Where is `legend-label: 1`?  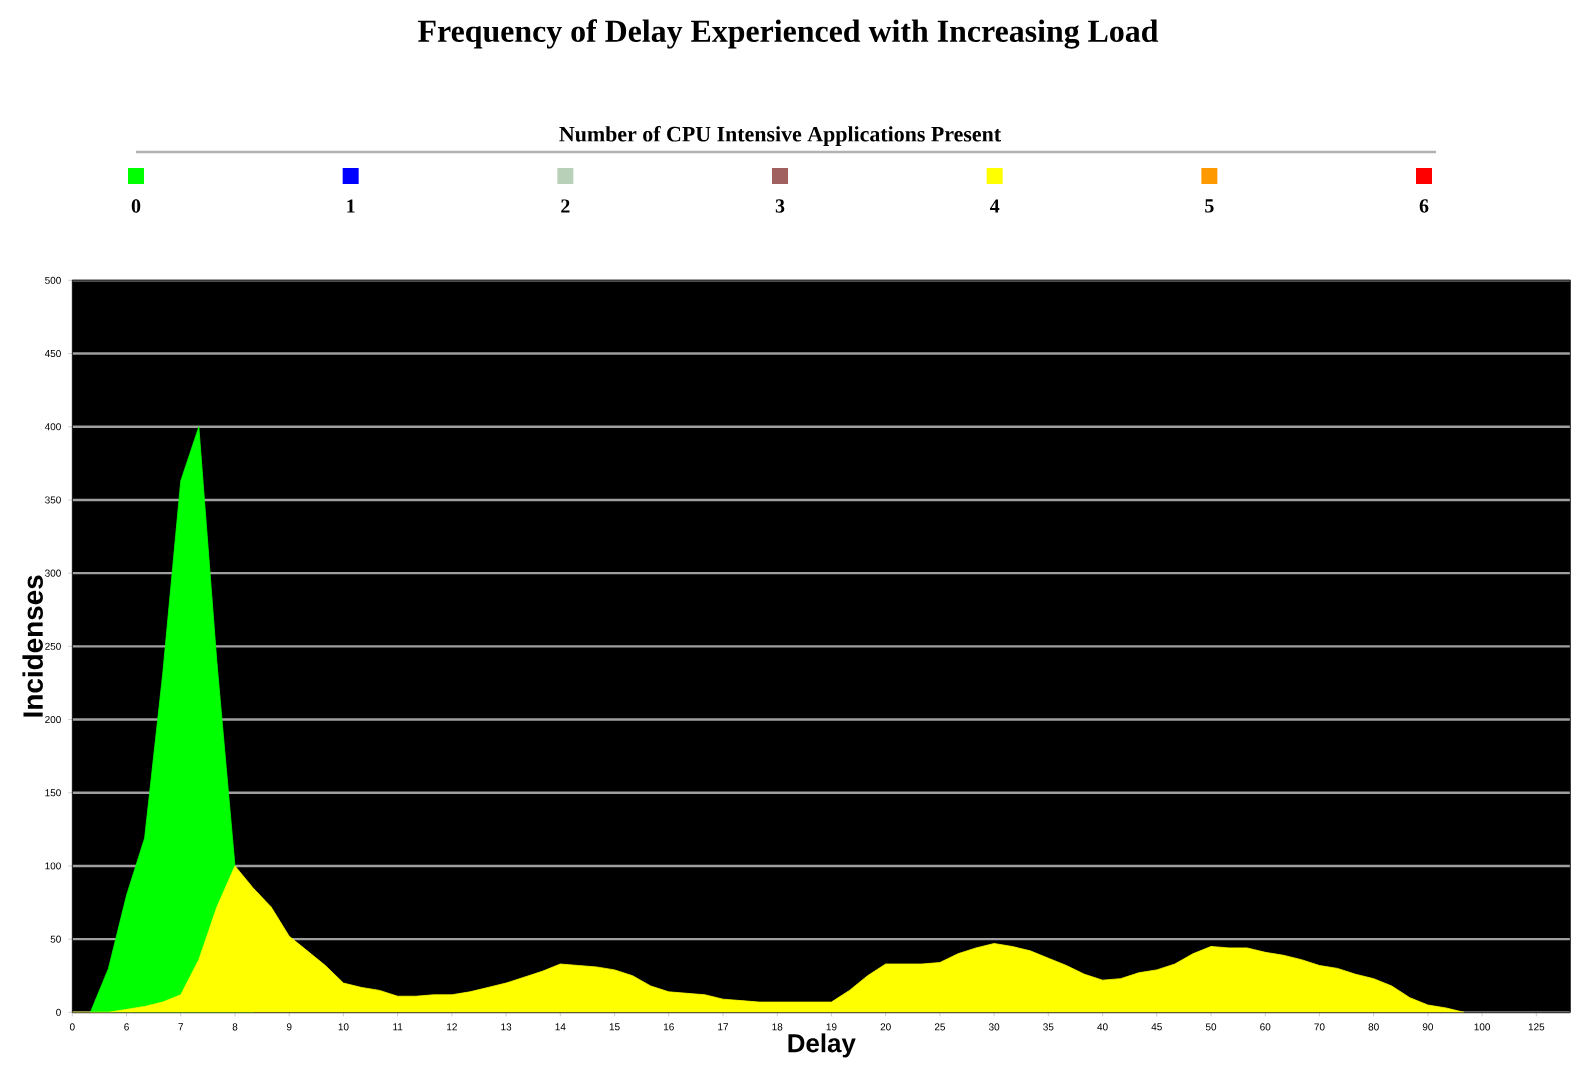
legend-label: 1 is located at coordinates (351, 206).